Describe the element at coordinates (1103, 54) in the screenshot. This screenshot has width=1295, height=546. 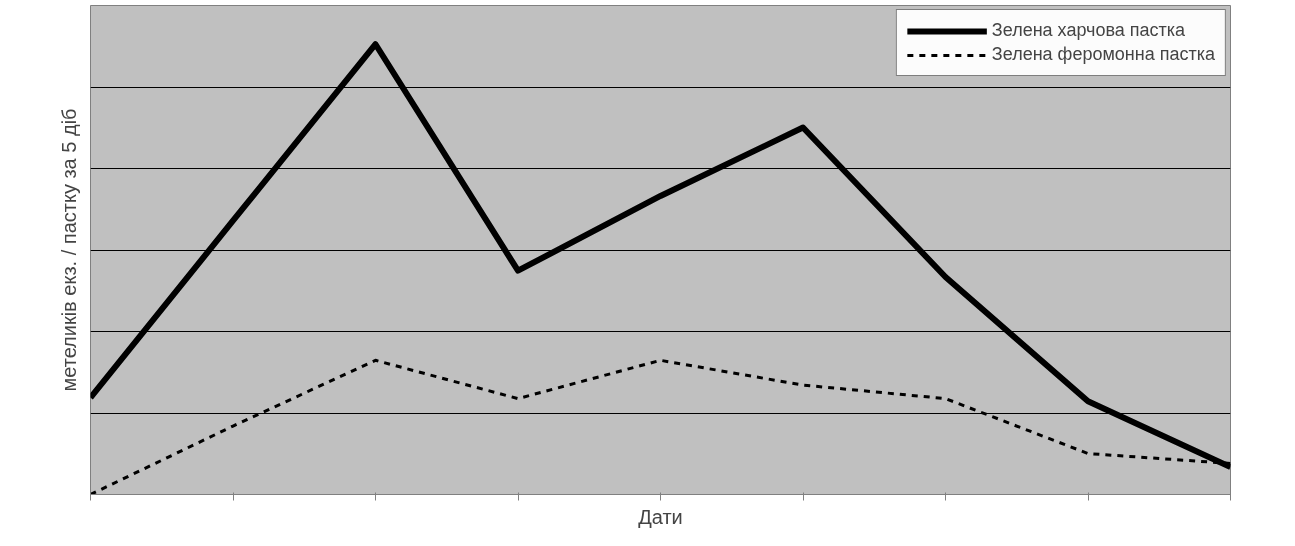
I see `legend-label: Зелена феромонна пастка` at that location.